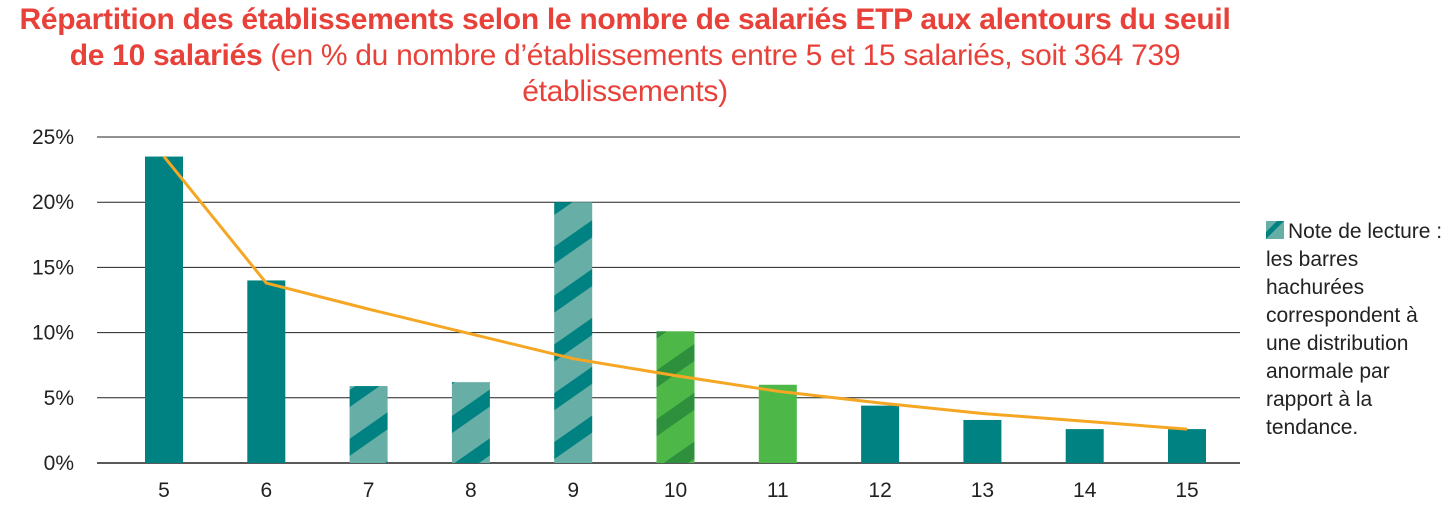 Image resolution: width=1452 pixels, height=507 pixels. What do you see at coordinates (573, 490) in the screenshot?
I see `x-tick-label: 9` at bounding box center [573, 490].